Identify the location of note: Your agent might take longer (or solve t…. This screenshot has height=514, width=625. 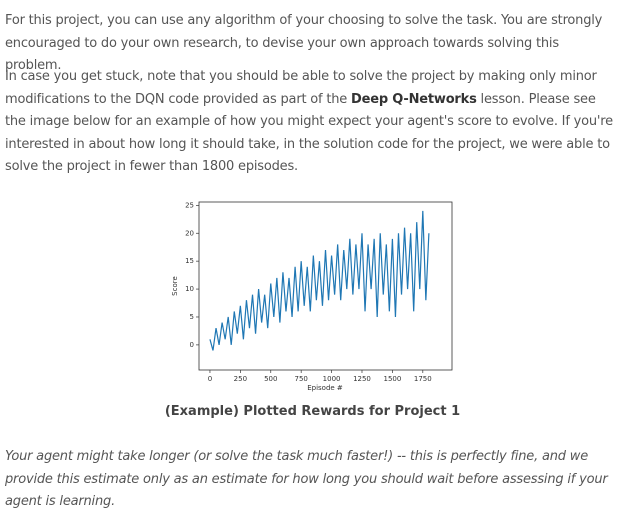
(306, 479).